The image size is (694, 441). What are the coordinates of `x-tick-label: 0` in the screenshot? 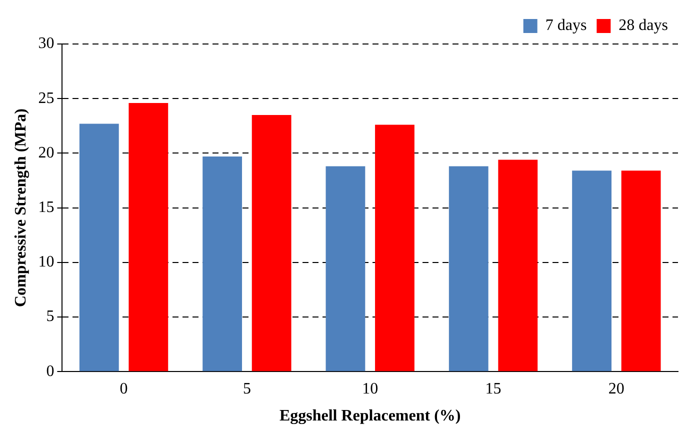 It's located at (124, 389).